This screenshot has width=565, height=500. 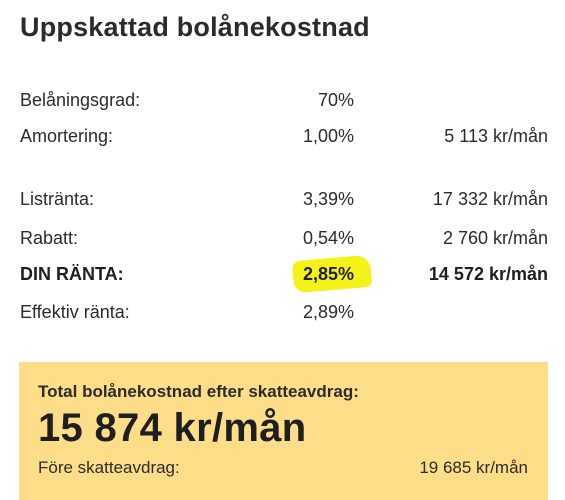 I want to click on list-rate-amount: 17 332 kr/mån, so click(x=490, y=199).